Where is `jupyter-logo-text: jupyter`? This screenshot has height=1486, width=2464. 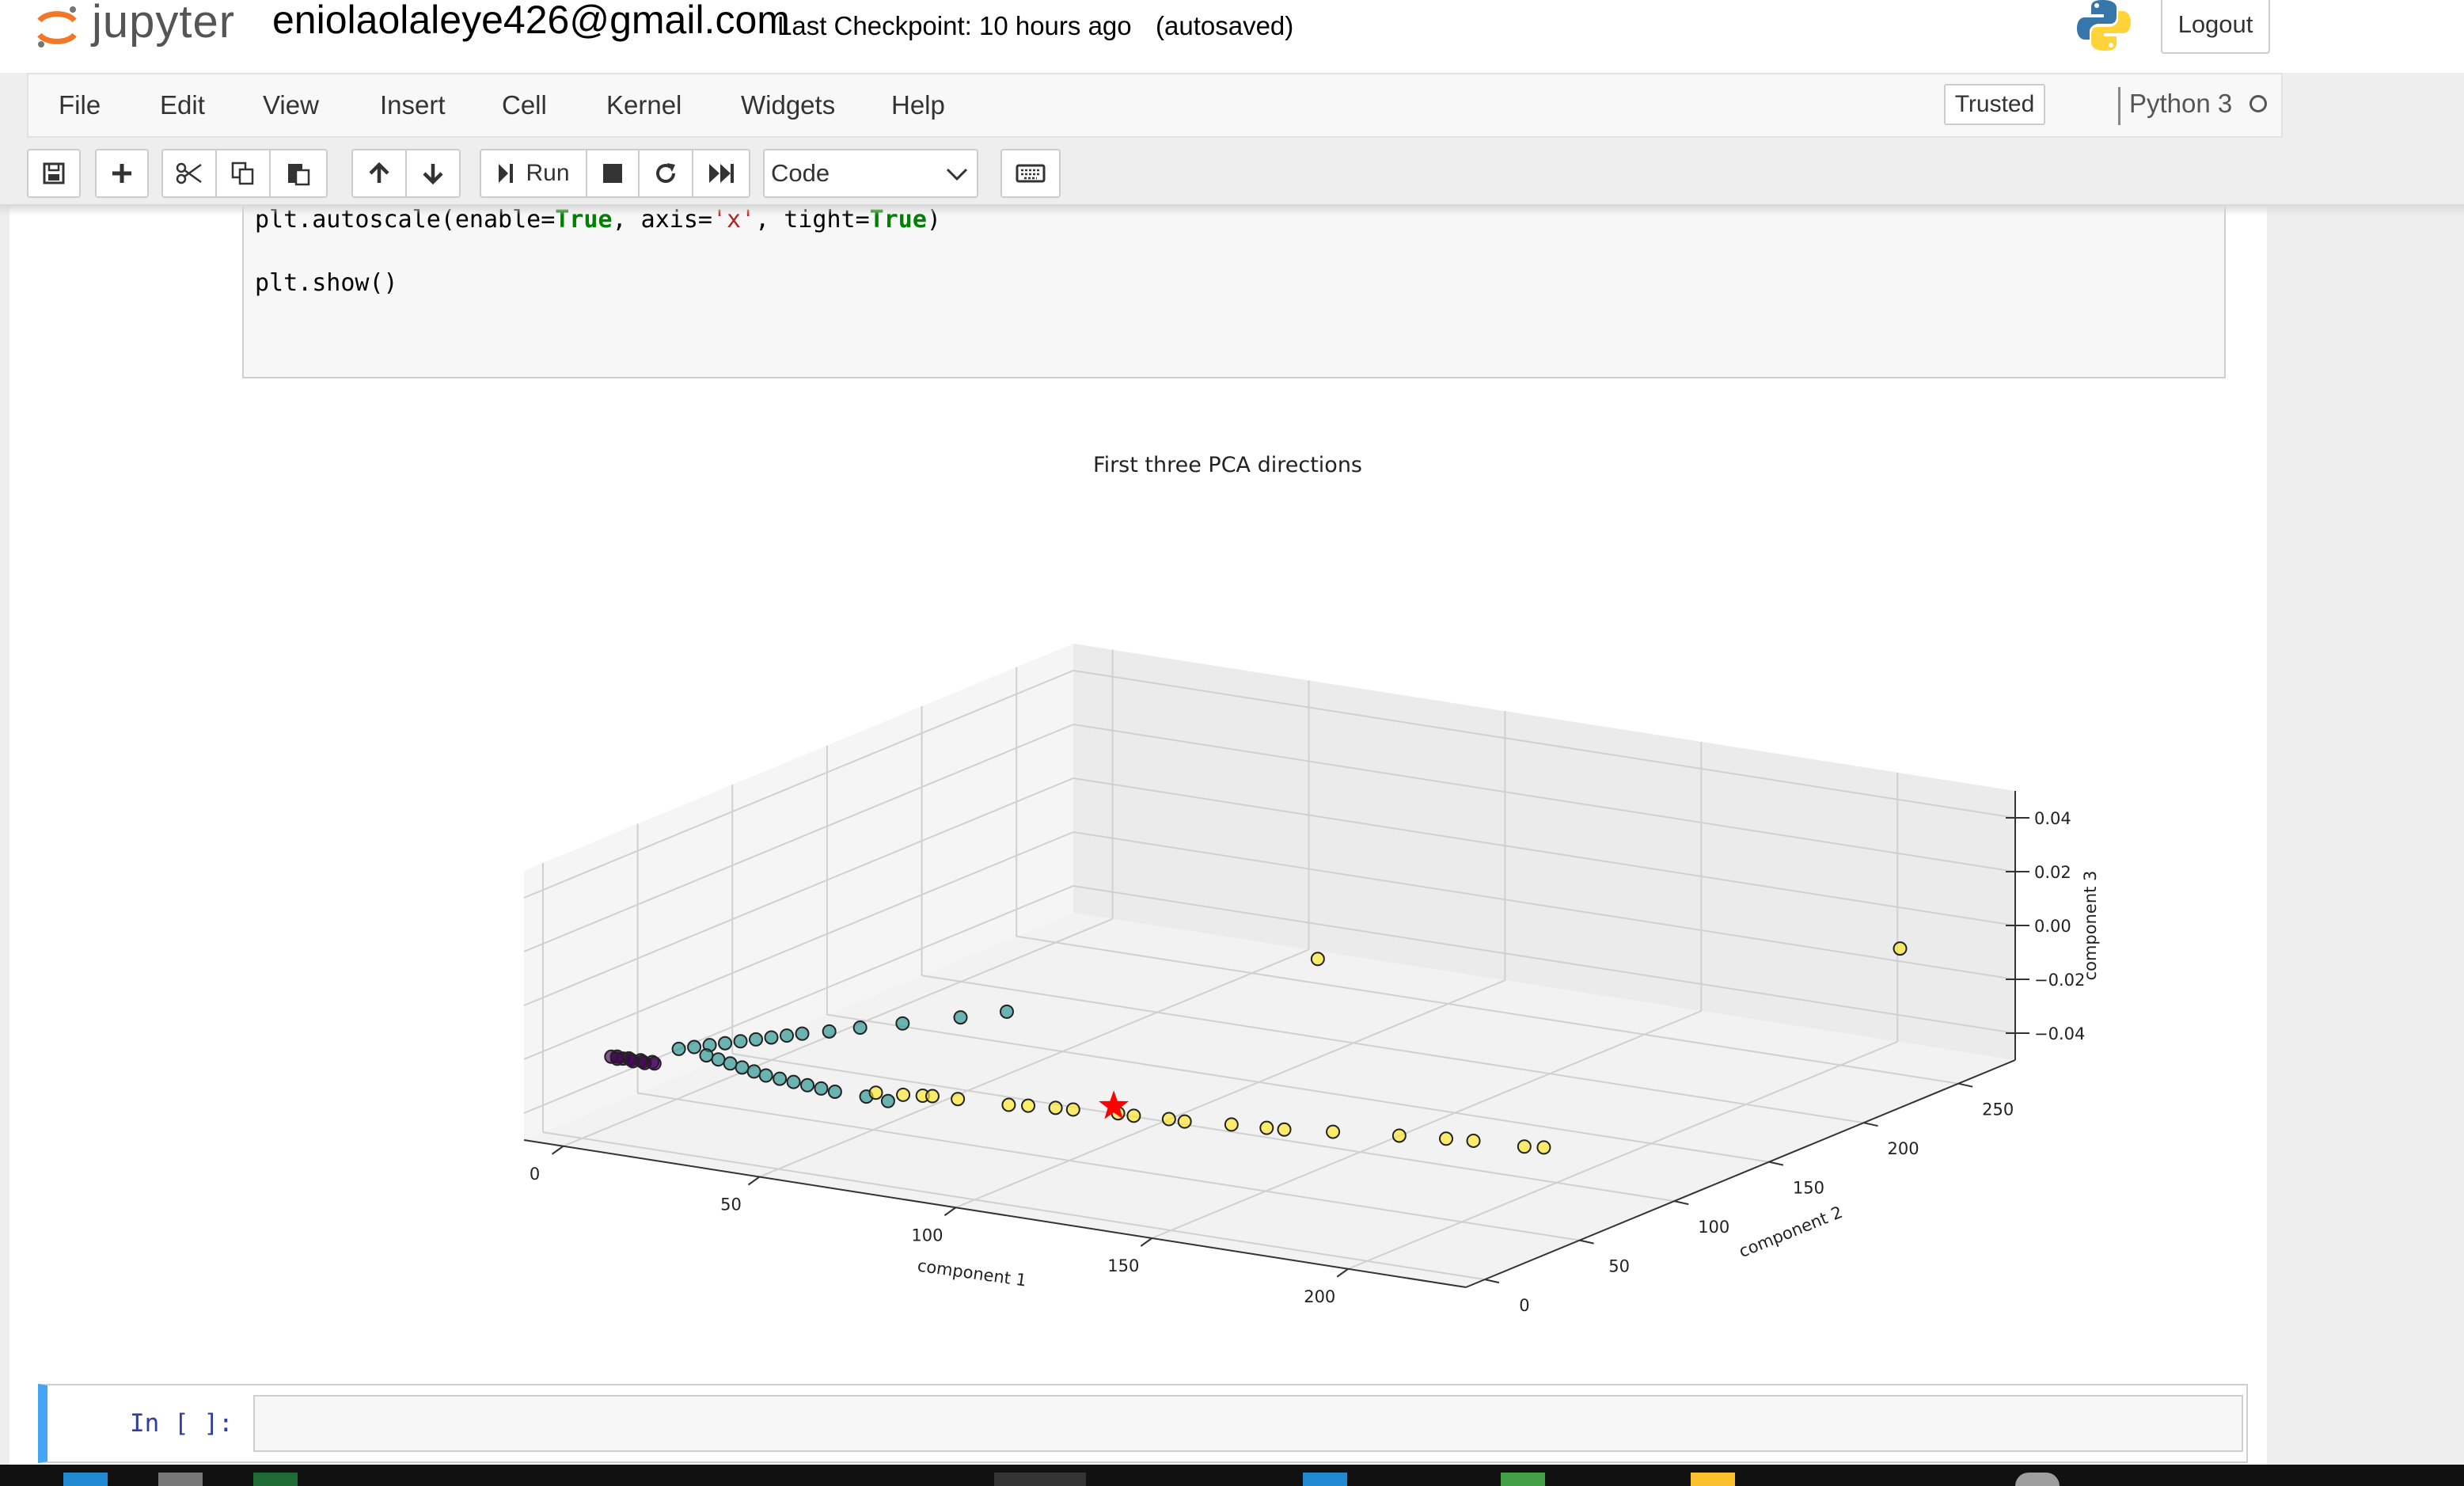 jupyter-logo-text: jupyter is located at coordinates (164, 24).